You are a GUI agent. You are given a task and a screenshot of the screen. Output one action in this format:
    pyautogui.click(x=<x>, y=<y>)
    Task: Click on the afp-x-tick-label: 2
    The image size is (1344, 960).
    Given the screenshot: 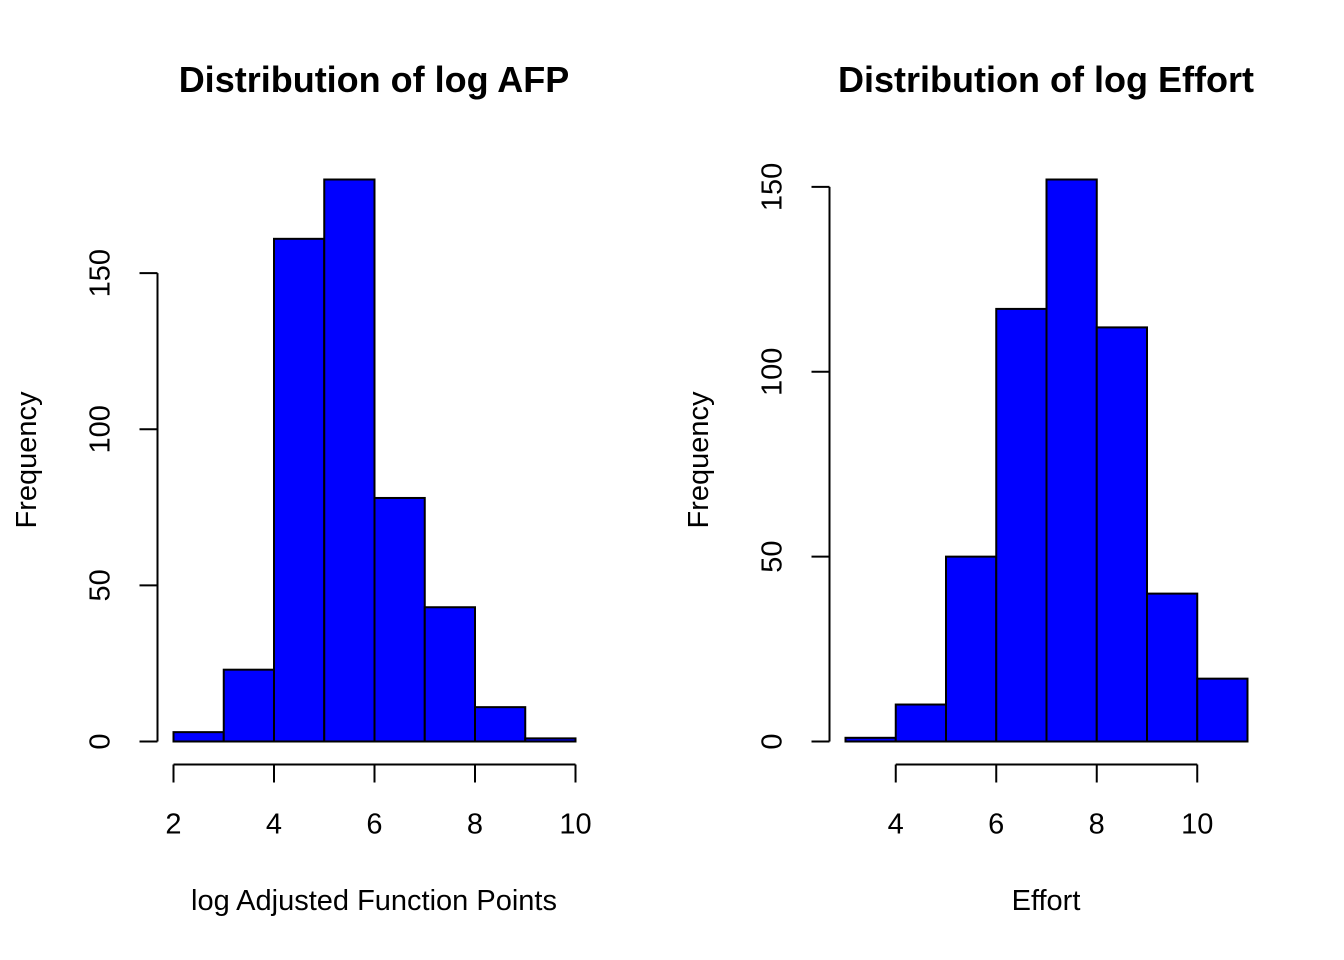 What is the action you would take?
    pyautogui.click(x=173, y=825)
    